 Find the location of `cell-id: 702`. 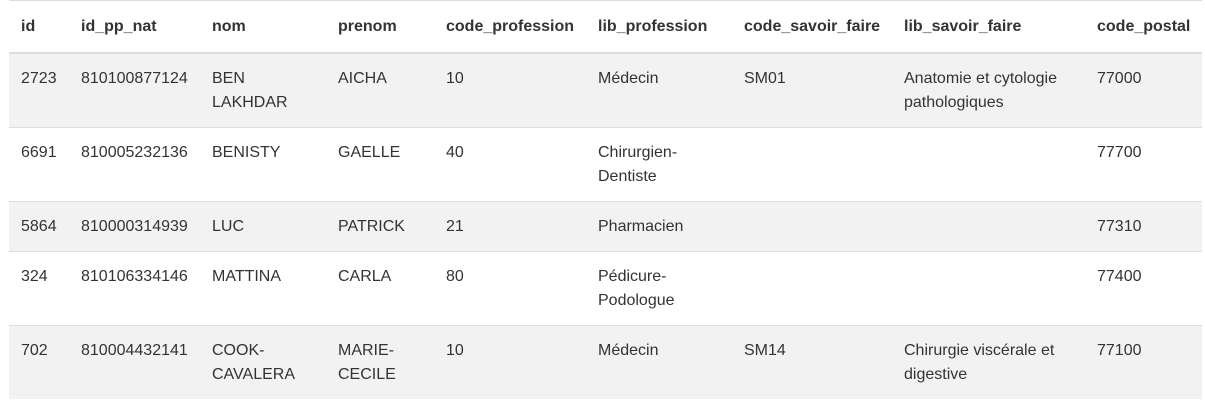

cell-id: 702 is located at coordinates (39, 361).